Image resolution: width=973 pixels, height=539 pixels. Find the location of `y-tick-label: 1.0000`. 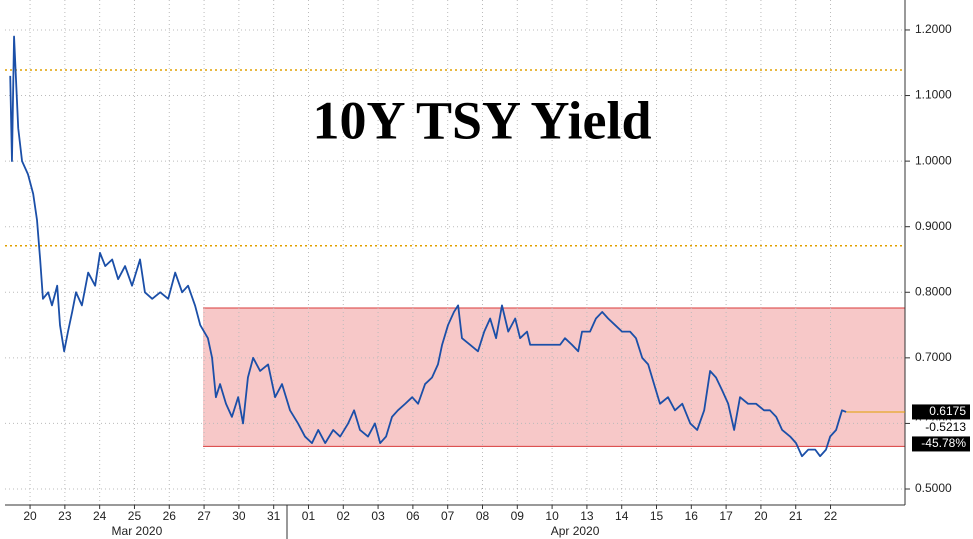

y-tick-label: 1.0000 is located at coordinates (933, 160).